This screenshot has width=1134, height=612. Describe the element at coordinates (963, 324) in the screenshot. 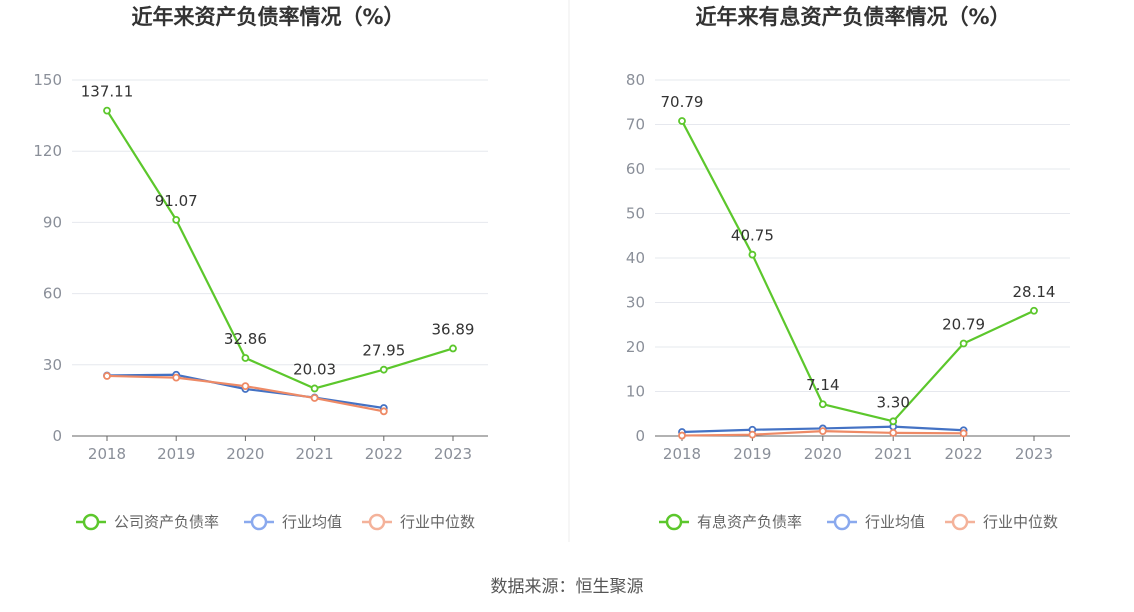

I see `data-label: 20.79` at that location.